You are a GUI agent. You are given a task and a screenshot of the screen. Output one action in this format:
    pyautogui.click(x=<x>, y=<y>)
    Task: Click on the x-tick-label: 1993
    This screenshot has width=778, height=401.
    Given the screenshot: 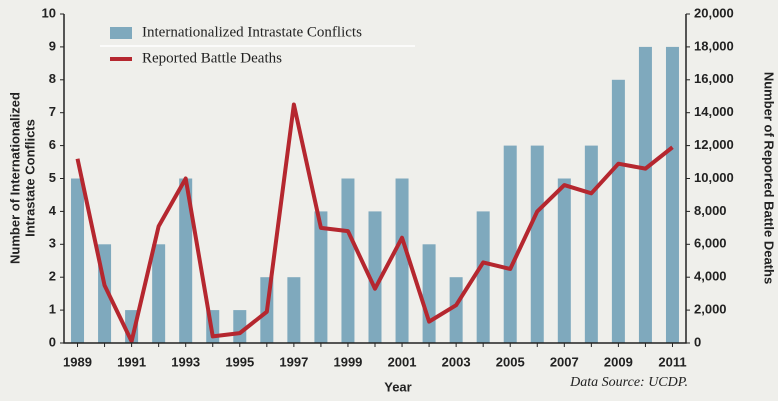 What is the action you would take?
    pyautogui.click(x=185, y=361)
    